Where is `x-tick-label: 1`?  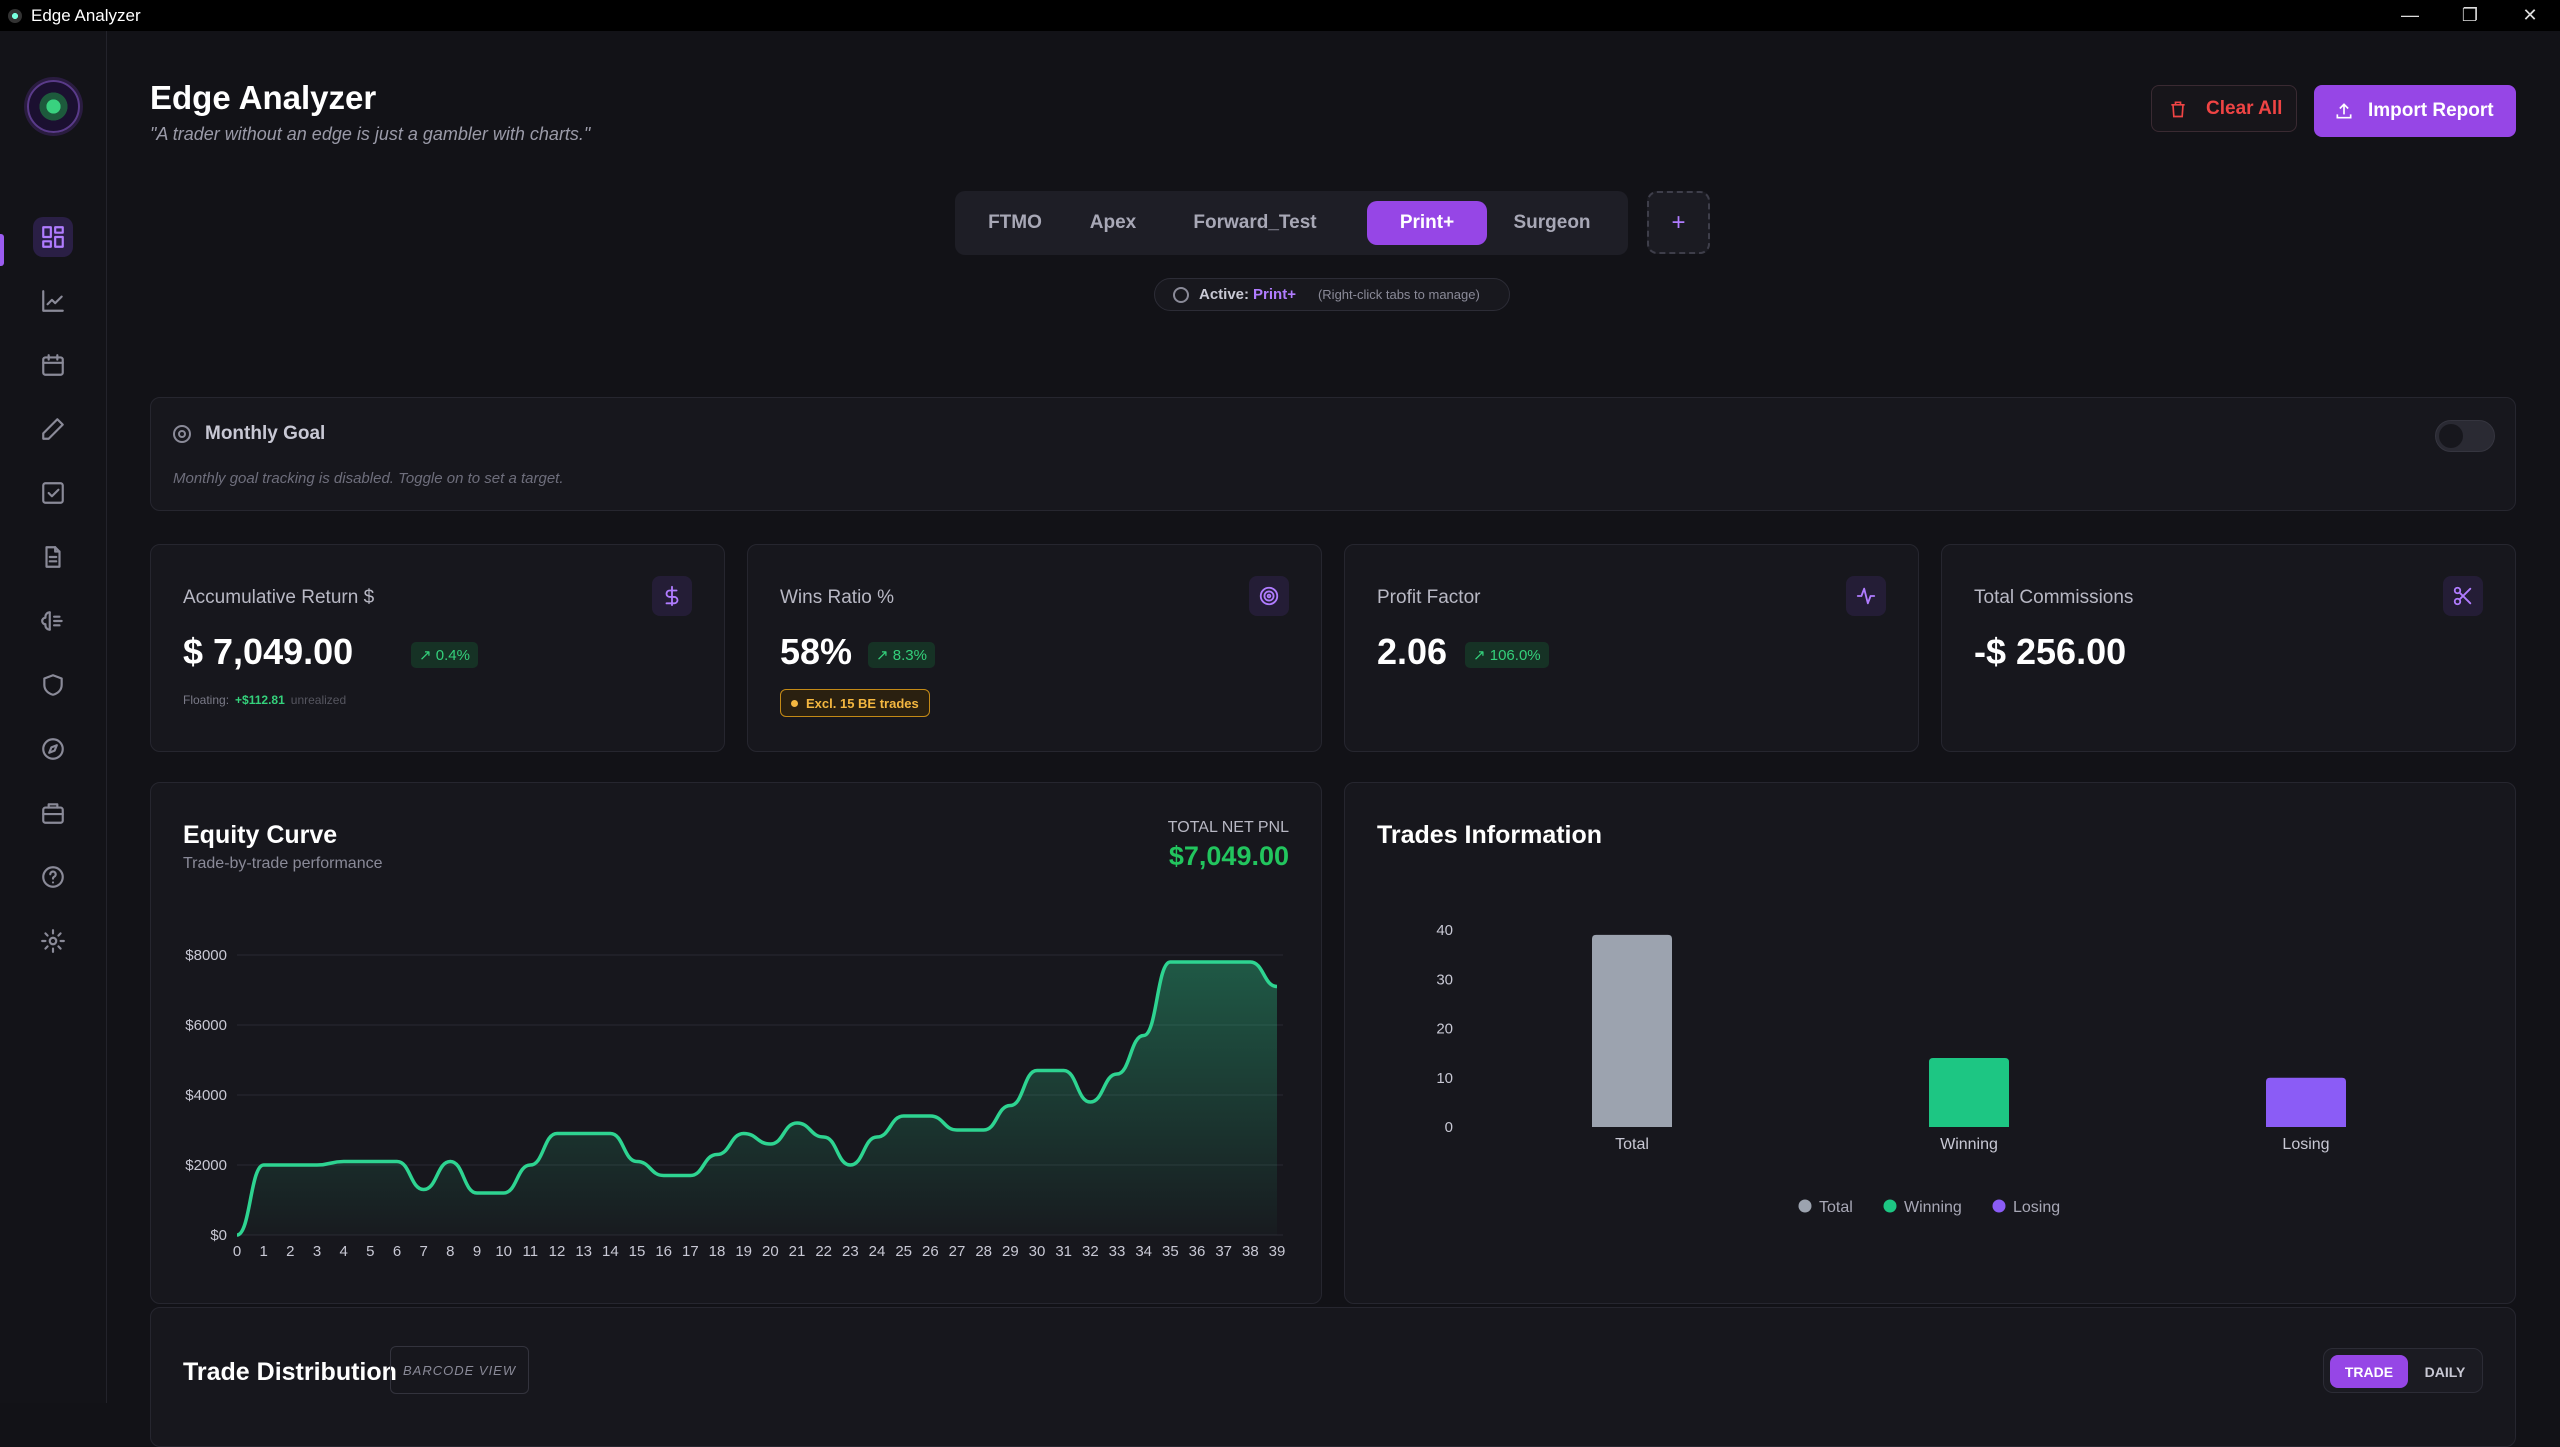 x-tick-label: 1 is located at coordinates (263, 1251).